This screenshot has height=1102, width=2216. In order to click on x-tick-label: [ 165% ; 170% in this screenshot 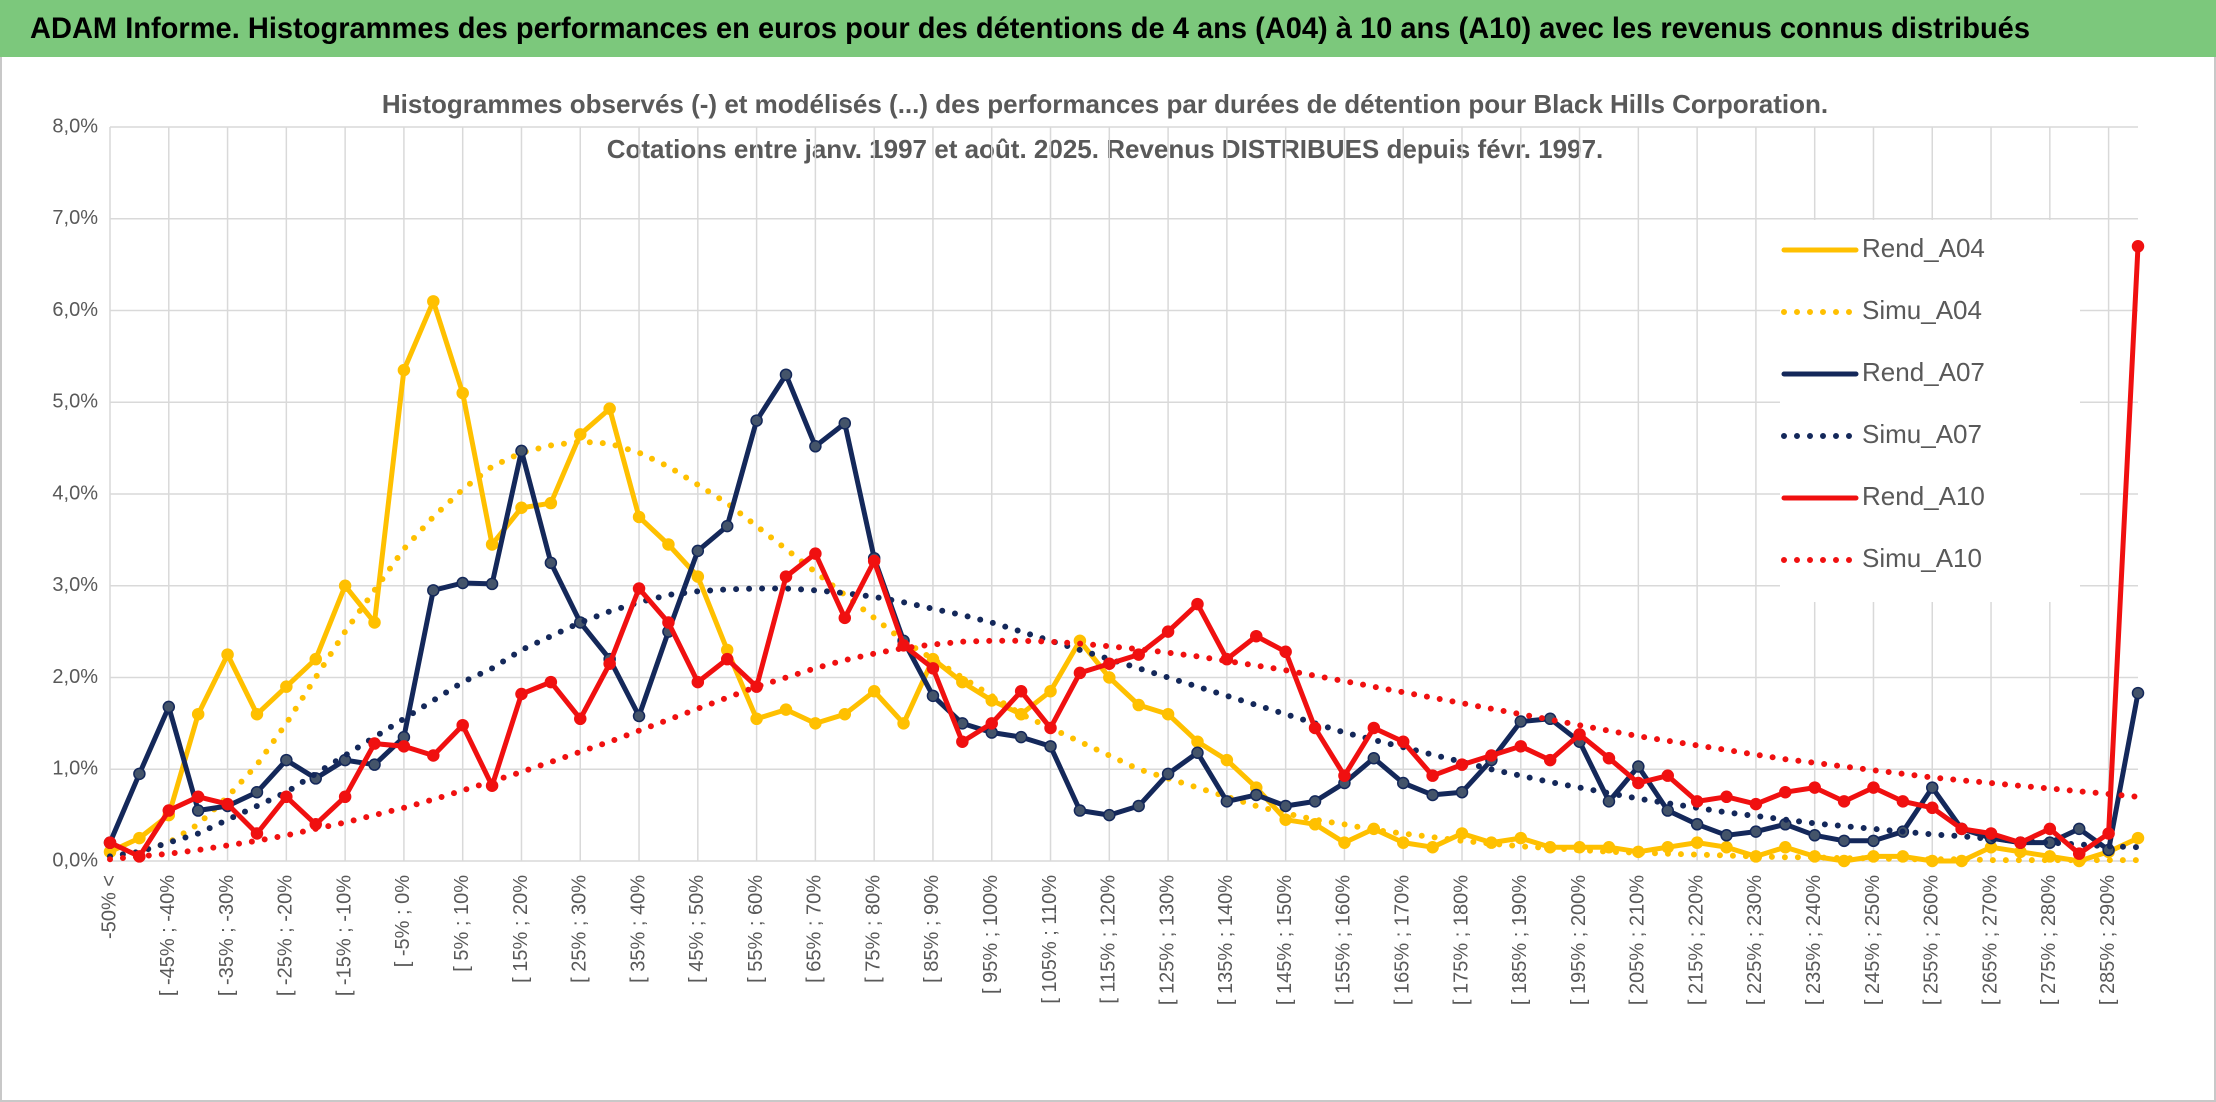, I will do `click(1402, 940)`.